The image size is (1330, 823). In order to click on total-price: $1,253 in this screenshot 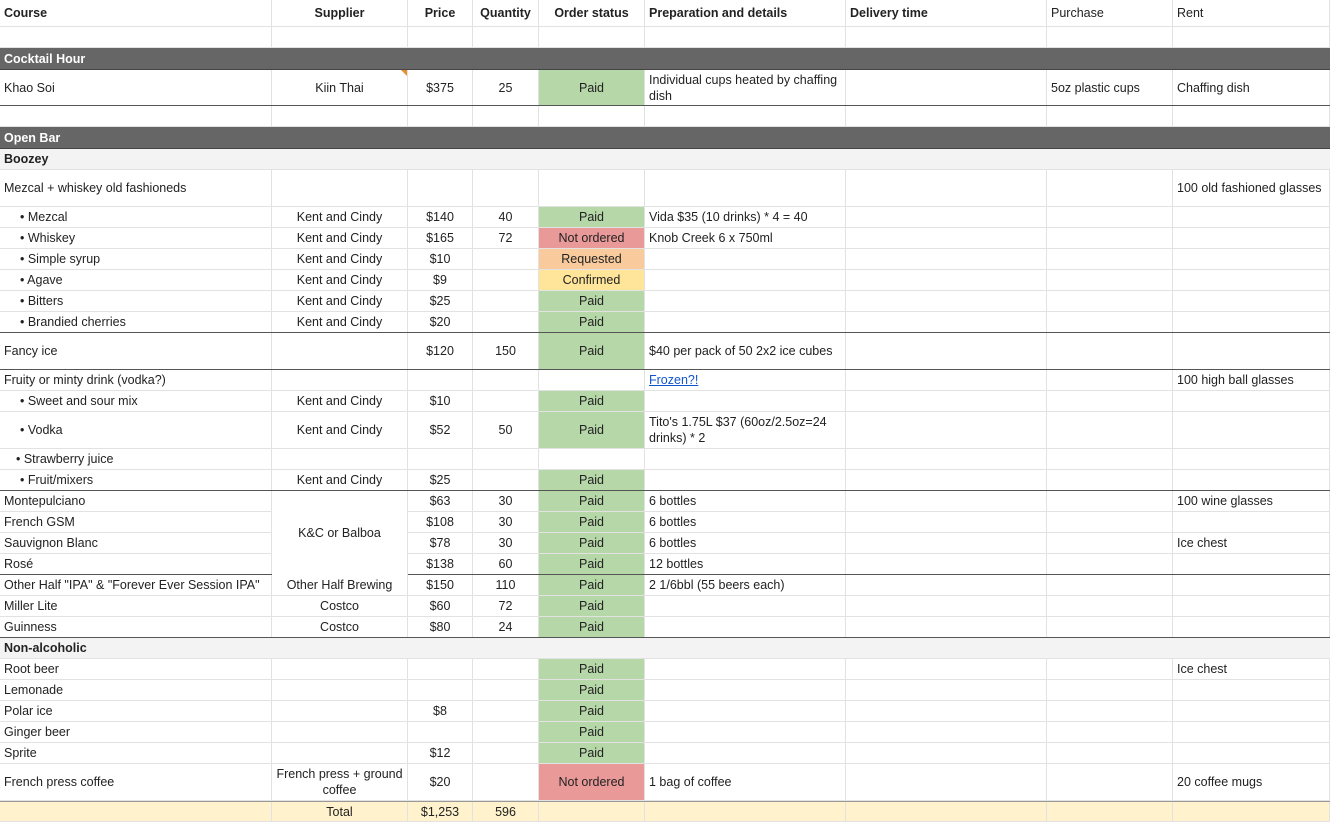, I will do `click(440, 811)`.